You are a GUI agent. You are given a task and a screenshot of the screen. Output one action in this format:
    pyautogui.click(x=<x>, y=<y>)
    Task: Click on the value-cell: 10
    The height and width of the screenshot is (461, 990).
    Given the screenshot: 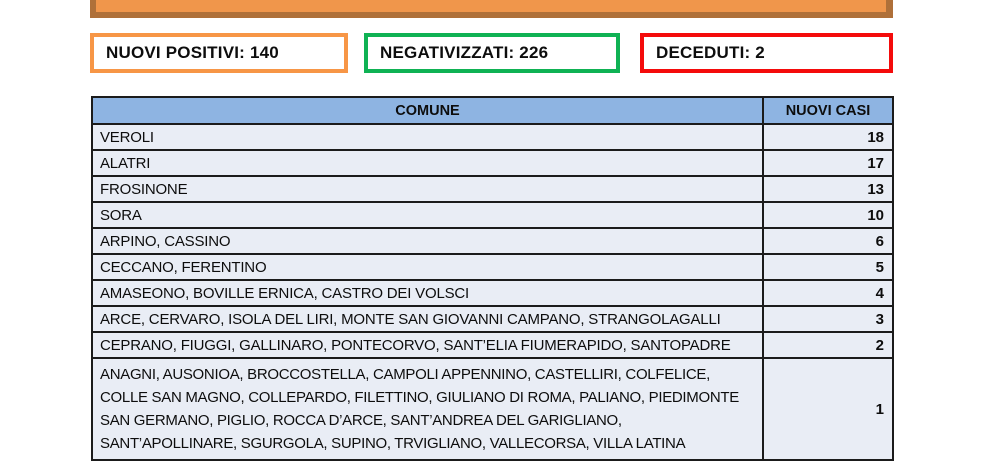 What is the action you would take?
    pyautogui.click(x=828, y=215)
    